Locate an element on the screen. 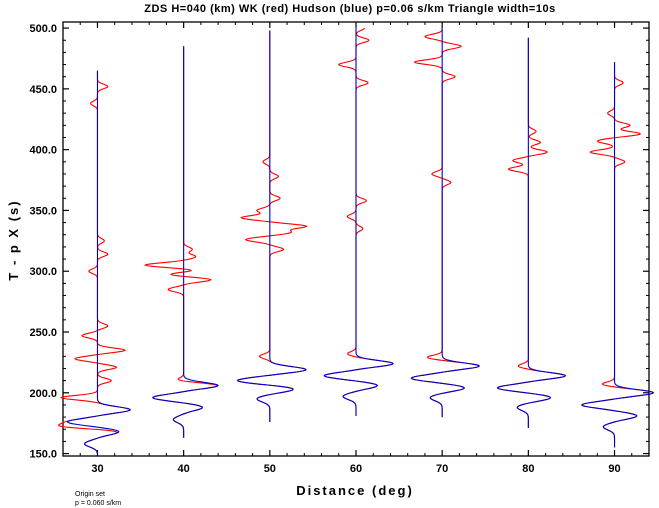 Image resolution: width=659 pixels, height=508 pixels. y-tick-label: 300.0 is located at coordinates (43, 272).